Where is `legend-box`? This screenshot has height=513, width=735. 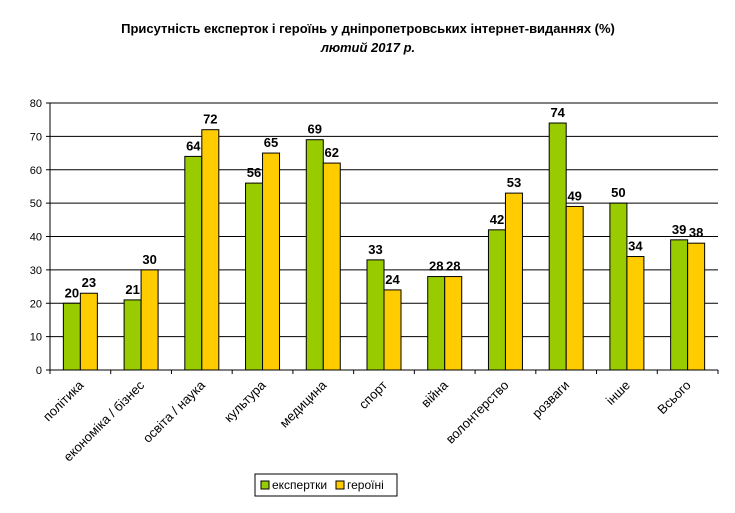 legend-box is located at coordinates (326, 485).